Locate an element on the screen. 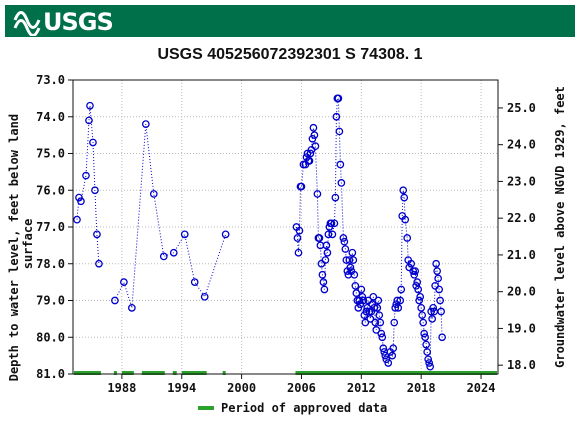 The width and height of the screenshot is (580, 430). legend-approved-label: Period of approved data is located at coordinates (304, 408).